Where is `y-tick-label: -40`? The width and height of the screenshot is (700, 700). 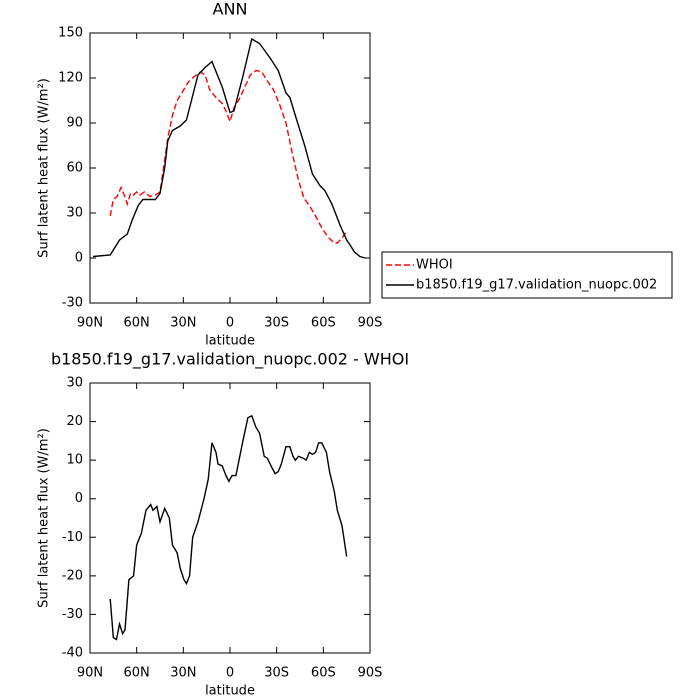
y-tick-label: -40 is located at coordinates (72, 653).